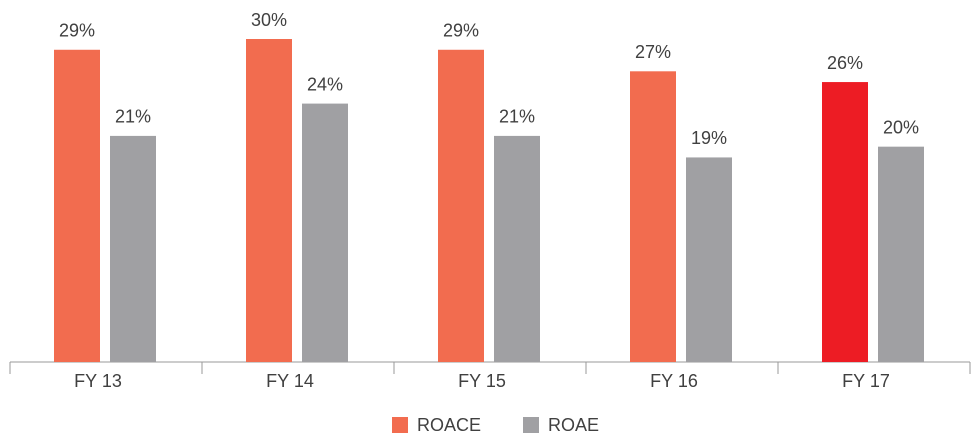 The height and width of the screenshot is (437, 972). What do you see at coordinates (866, 381) in the screenshot?
I see `x-tick-label: FY 17` at bounding box center [866, 381].